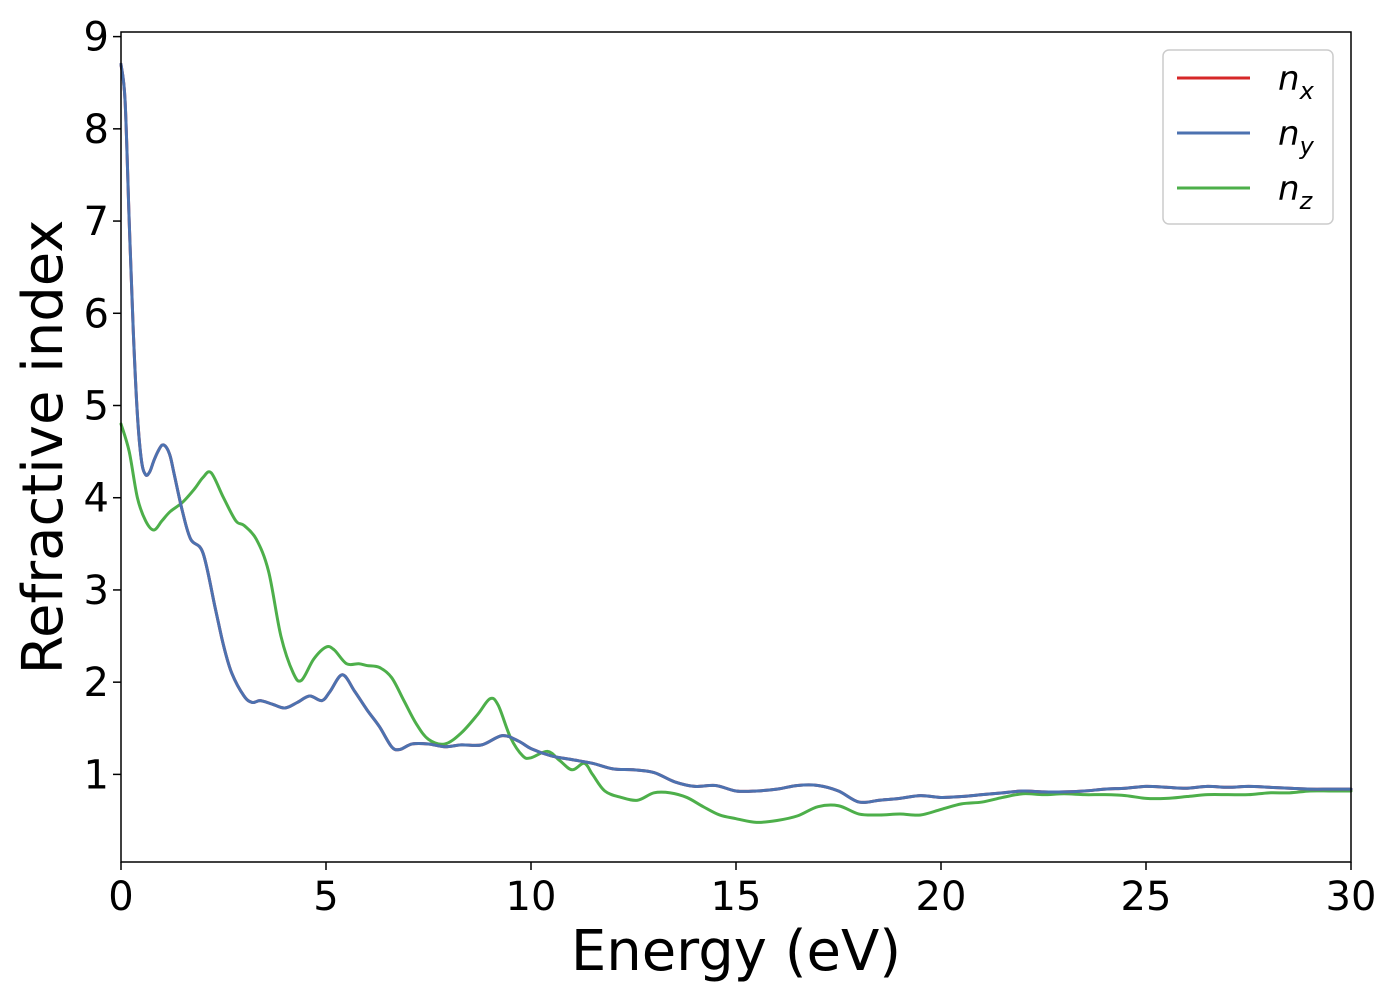 The width and height of the screenshot is (1400, 1000). I want to click on y-tick-label: 7, so click(96, 222).